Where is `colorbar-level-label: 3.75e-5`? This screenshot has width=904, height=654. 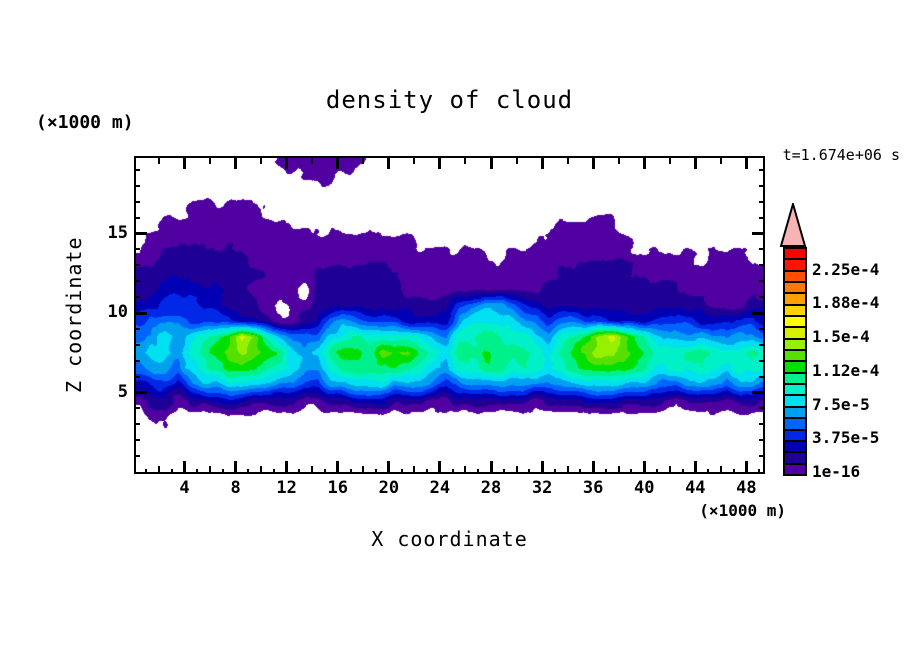
colorbar-level-label: 3.75e-5 is located at coordinates (846, 438).